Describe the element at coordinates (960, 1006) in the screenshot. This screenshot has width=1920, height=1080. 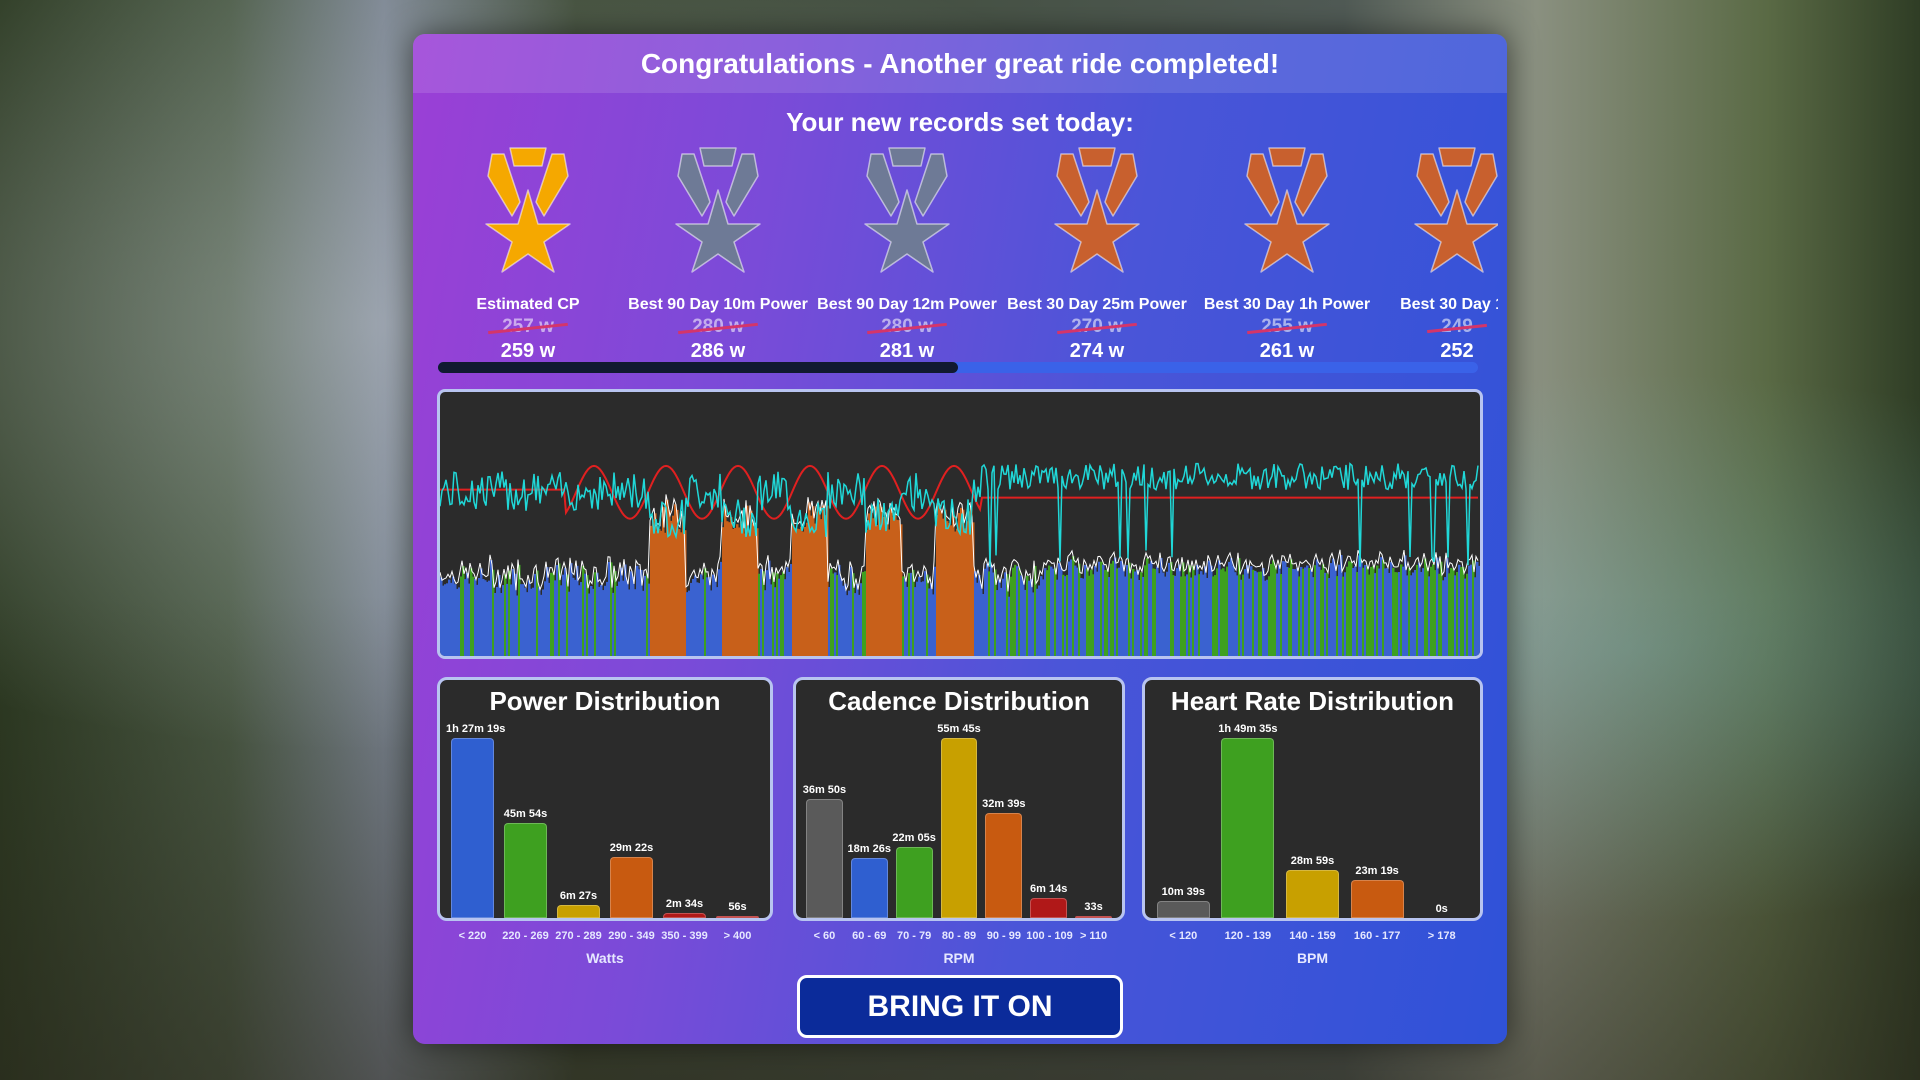
I see `bring-it-on-button: BRING IT ON` at that location.